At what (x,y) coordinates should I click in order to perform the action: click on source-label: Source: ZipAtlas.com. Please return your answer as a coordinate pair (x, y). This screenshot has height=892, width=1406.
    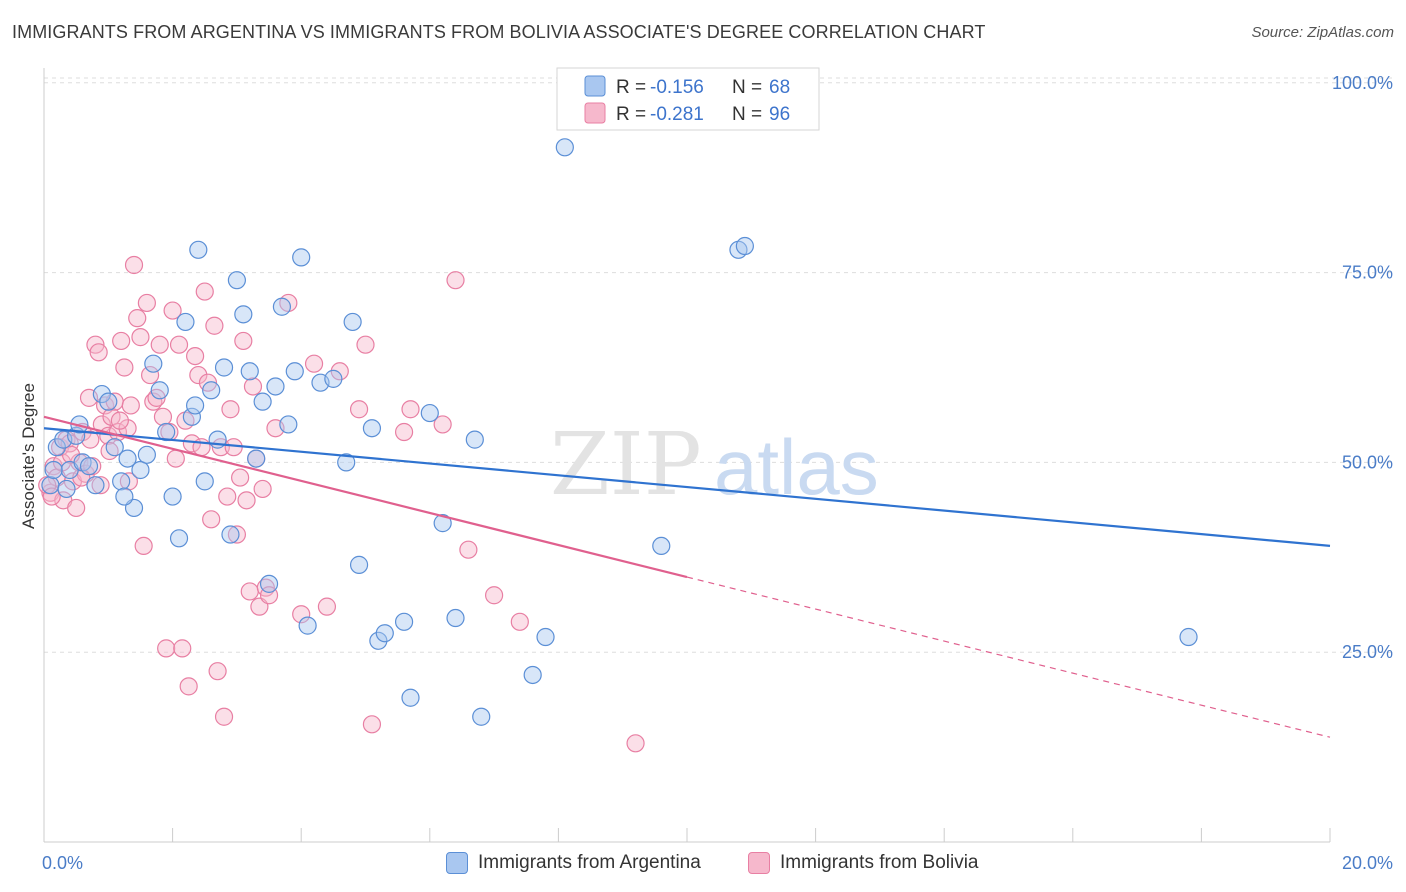
    Looking at the image, I should click on (1322, 32).